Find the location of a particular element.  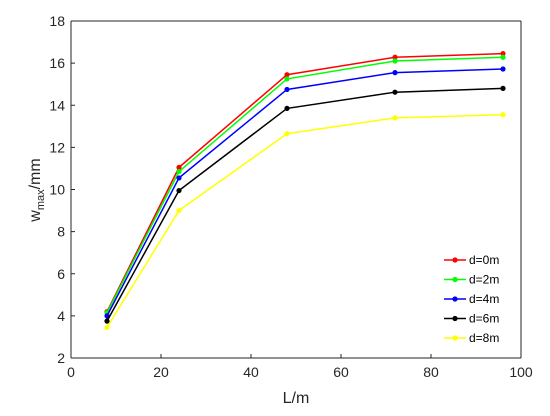

legend-label: d=4m is located at coordinates (484, 299).